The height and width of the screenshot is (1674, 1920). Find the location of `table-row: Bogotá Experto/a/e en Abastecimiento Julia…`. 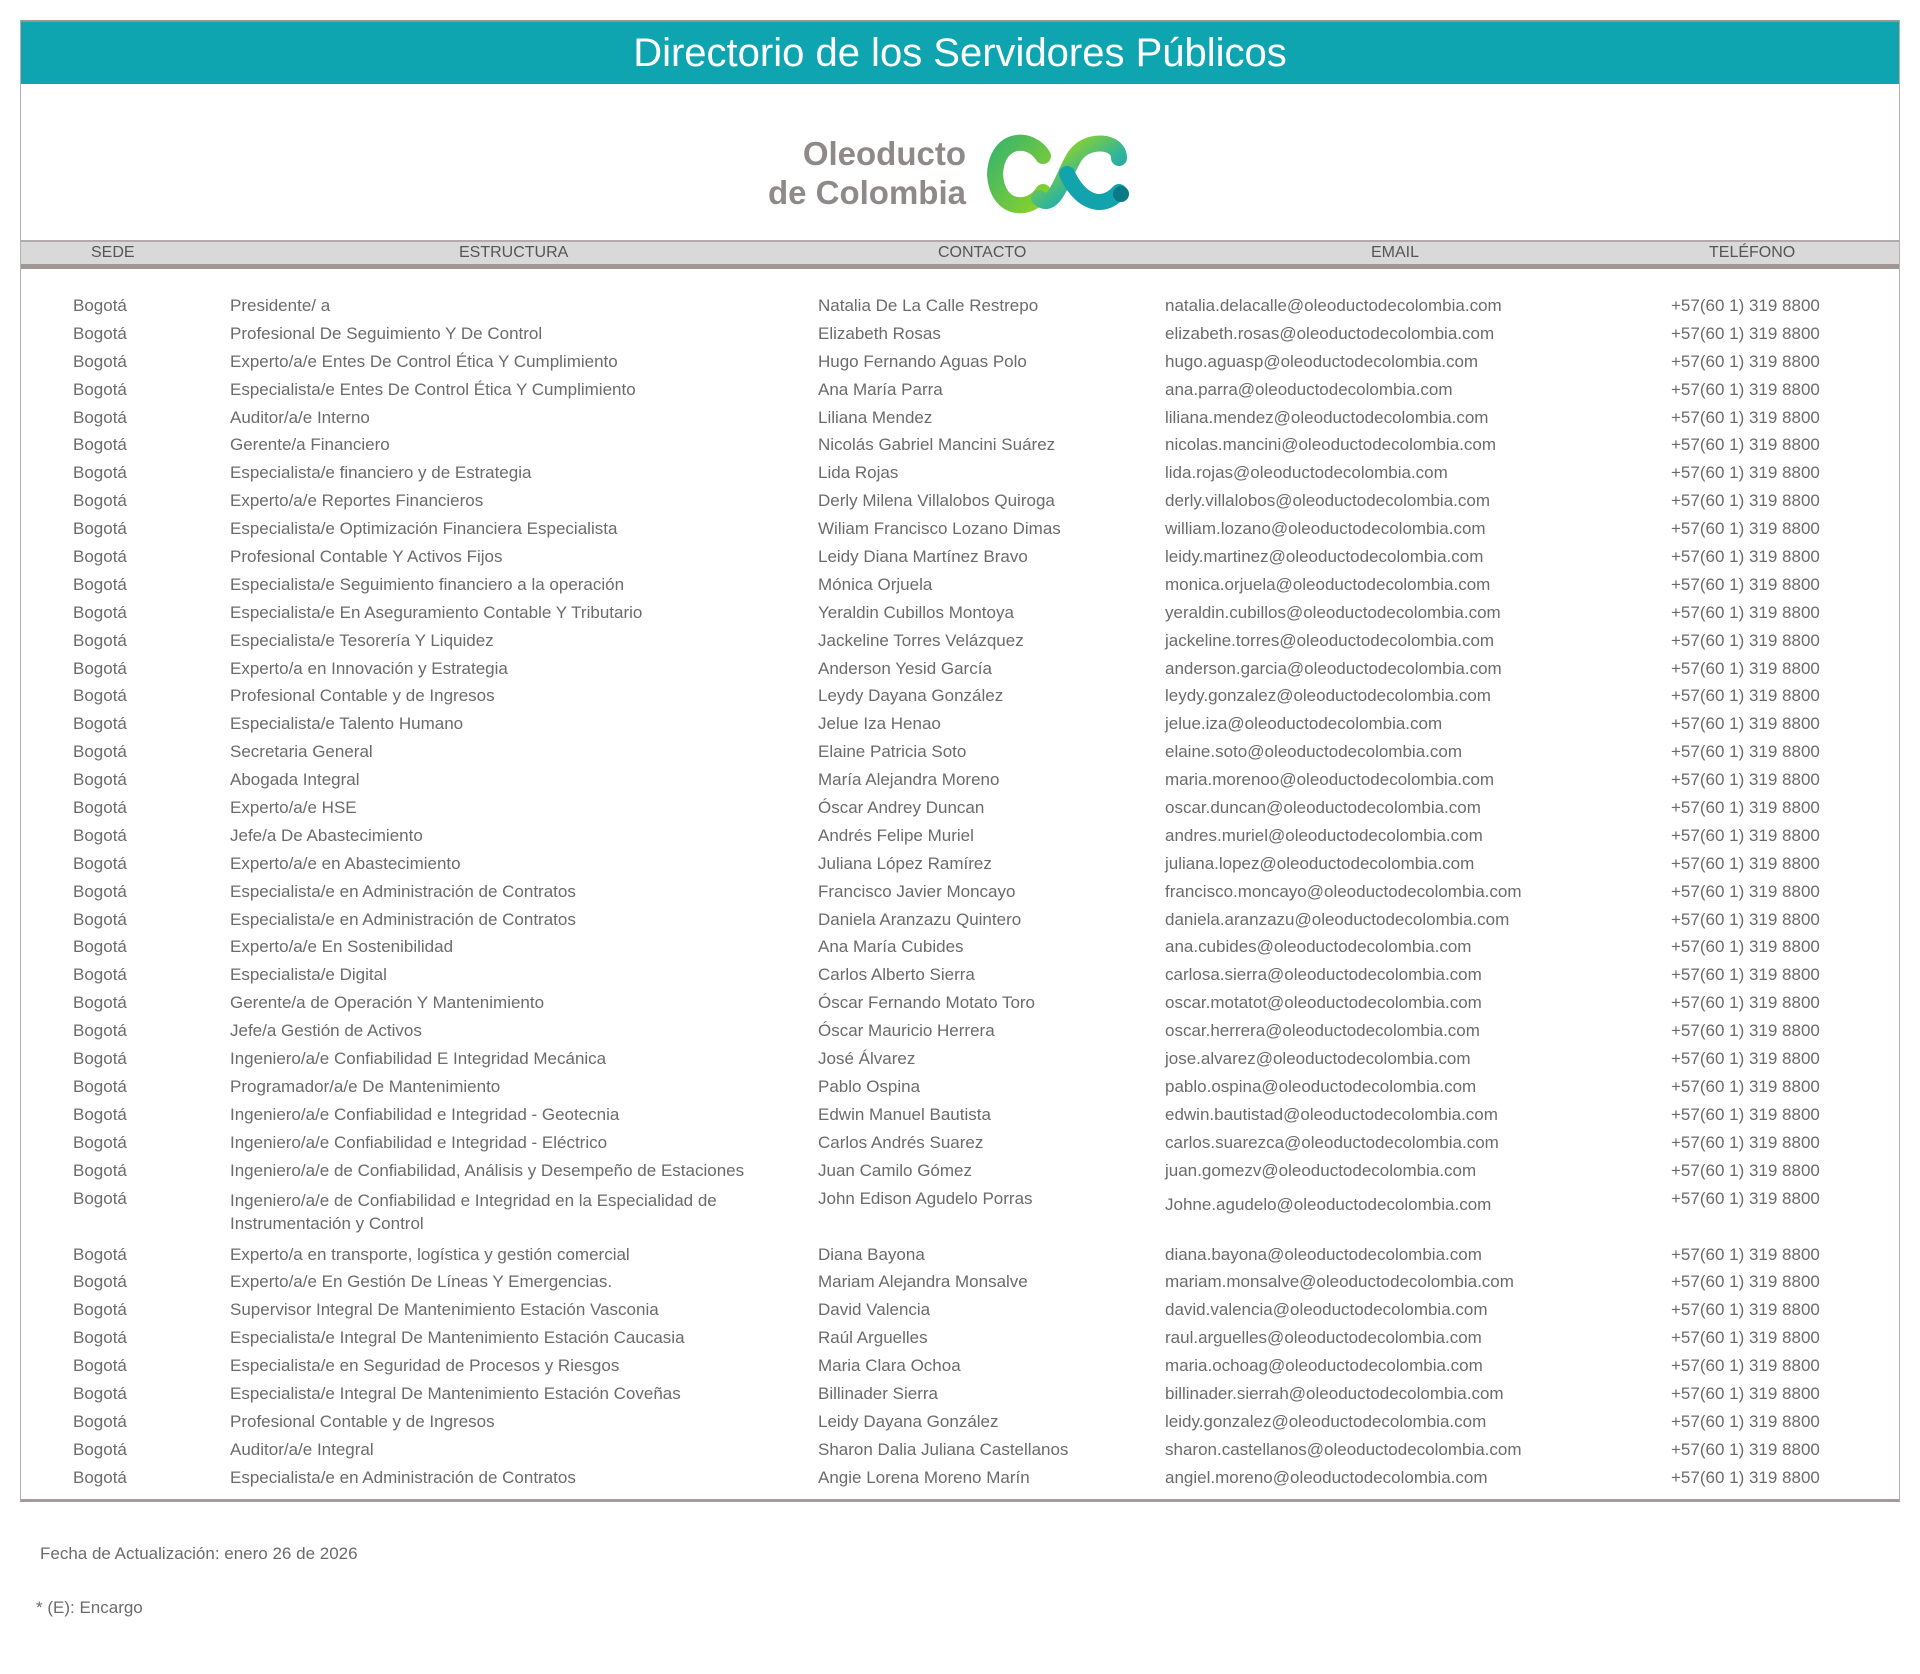

table-row: Bogotá Experto/a/e en Abastecimiento Julia… is located at coordinates (960, 868).